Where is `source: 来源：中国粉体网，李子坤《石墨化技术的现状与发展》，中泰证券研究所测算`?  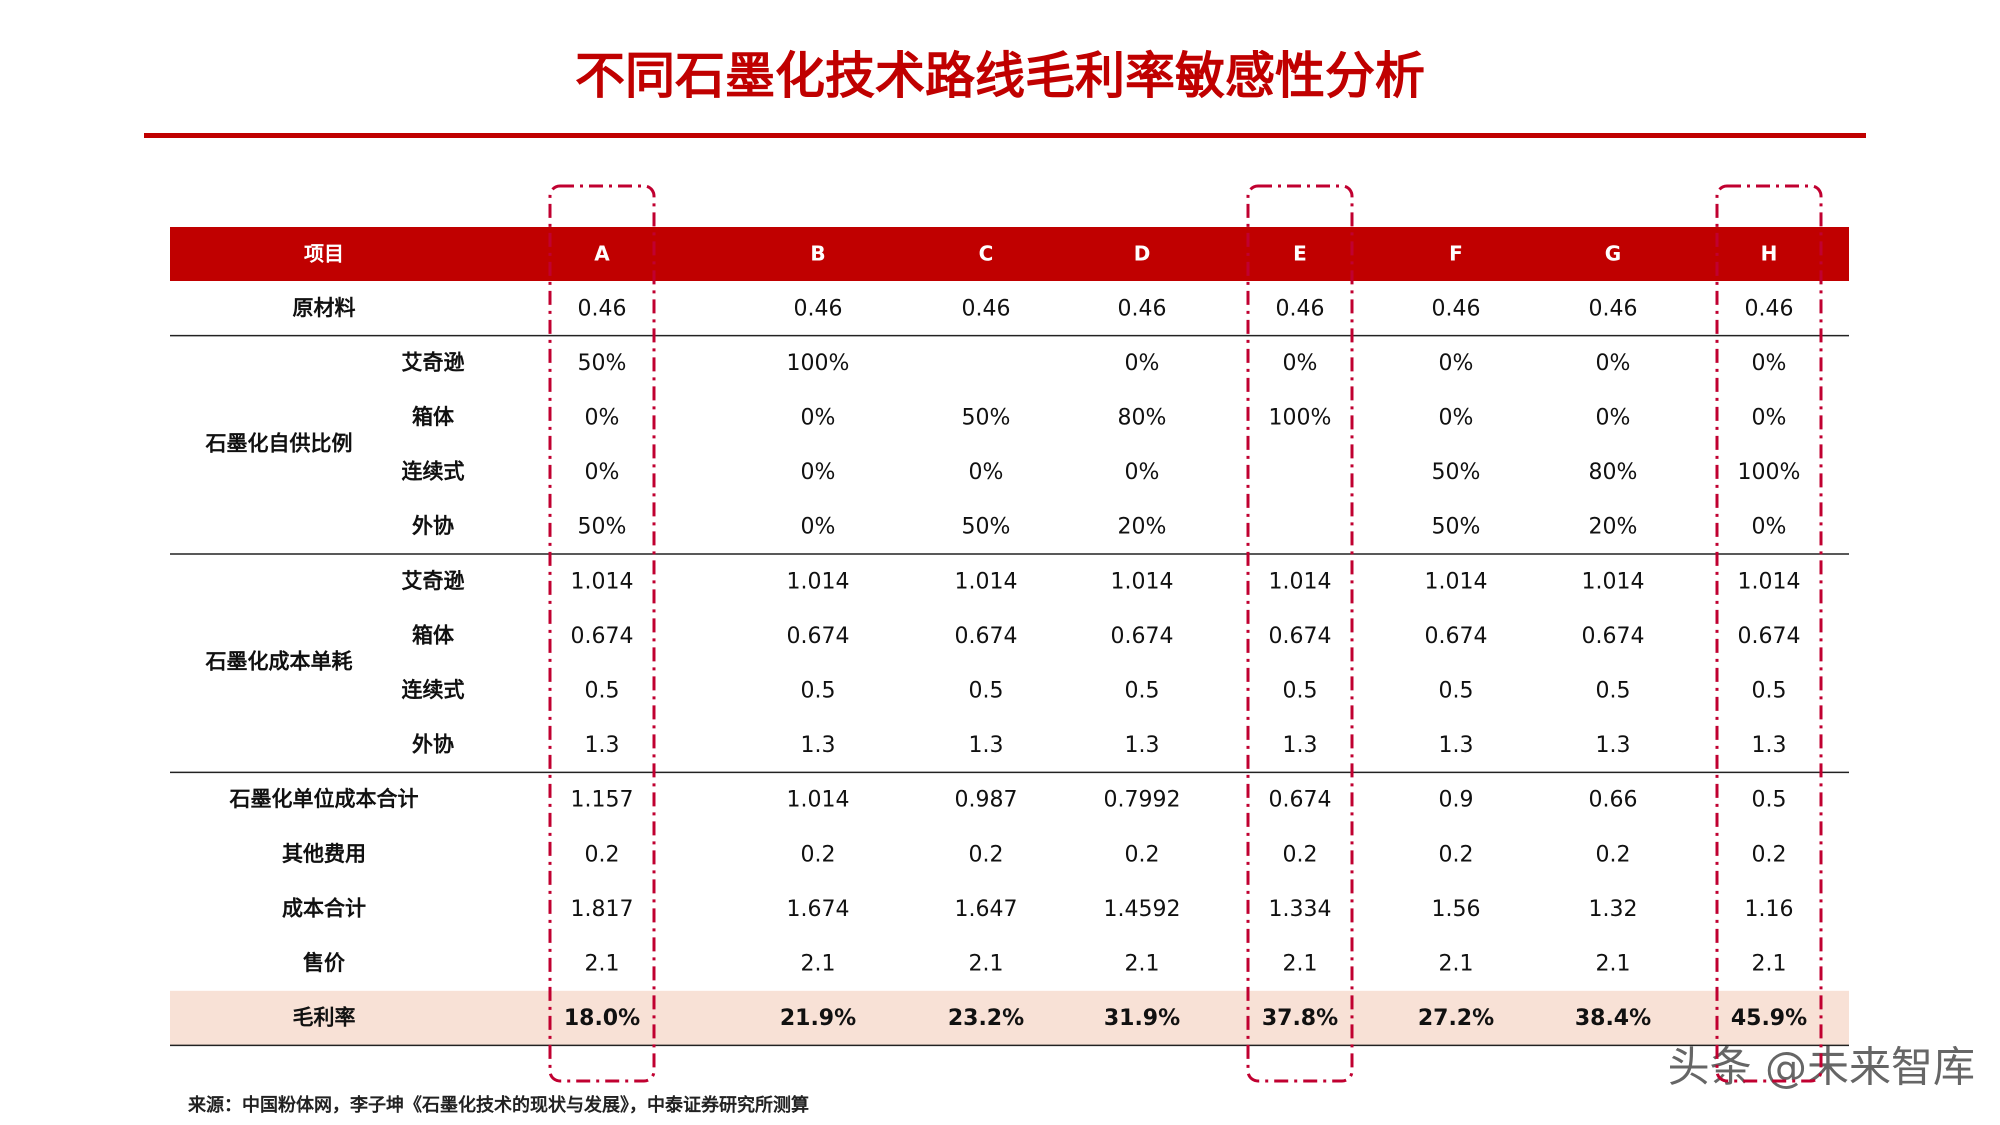
source: 来源：中国粉体网，李子坤《石墨化技术的现状与发展》，中泰证券研究所测算 is located at coordinates (498, 1105).